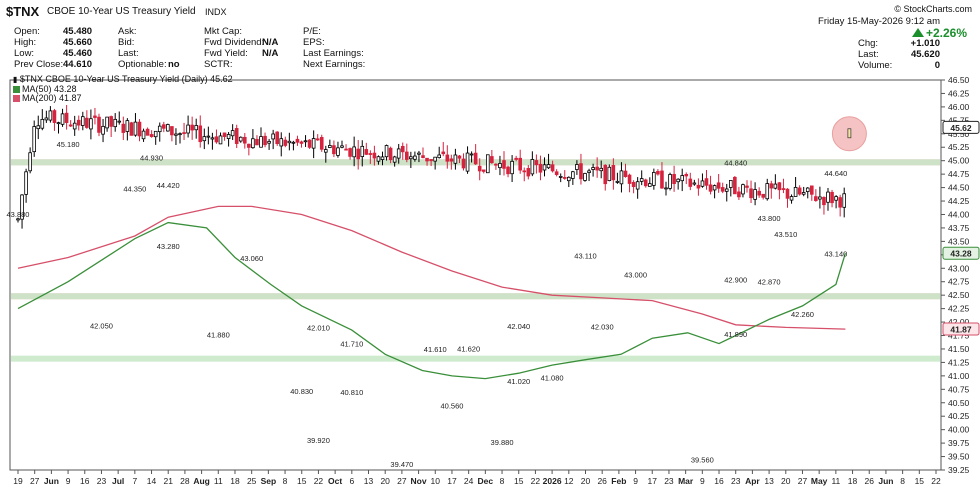 This screenshot has width=980, height=489. I want to click on bidask-label: Last:, so click(128, 53).